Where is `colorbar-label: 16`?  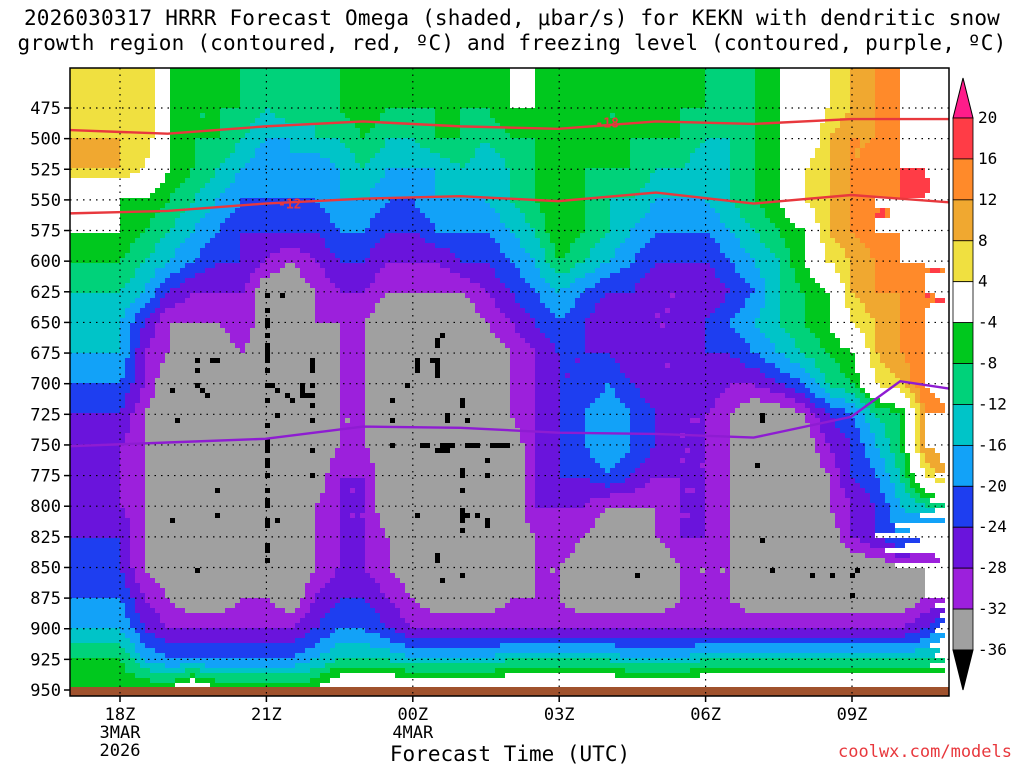
colorbar-label: 16 is located at coordinates (987, 158).